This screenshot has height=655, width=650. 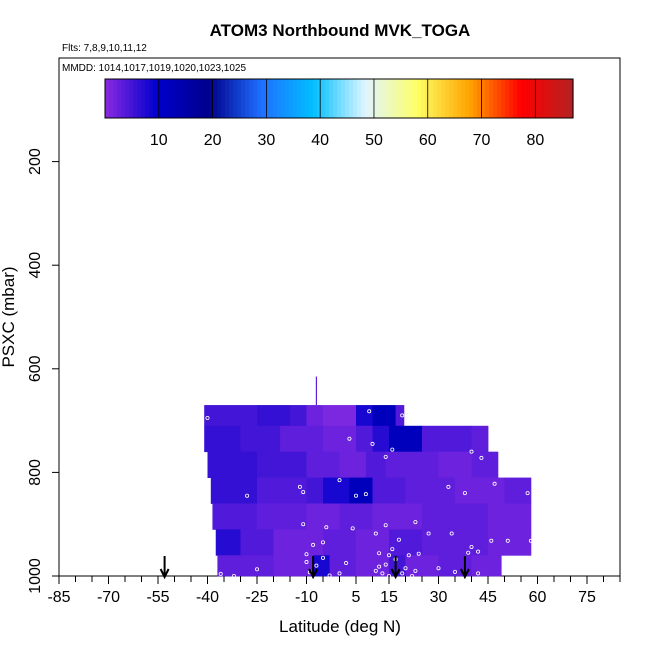 I want to click on y-tick-label: 800, so click(x=35, y=472).